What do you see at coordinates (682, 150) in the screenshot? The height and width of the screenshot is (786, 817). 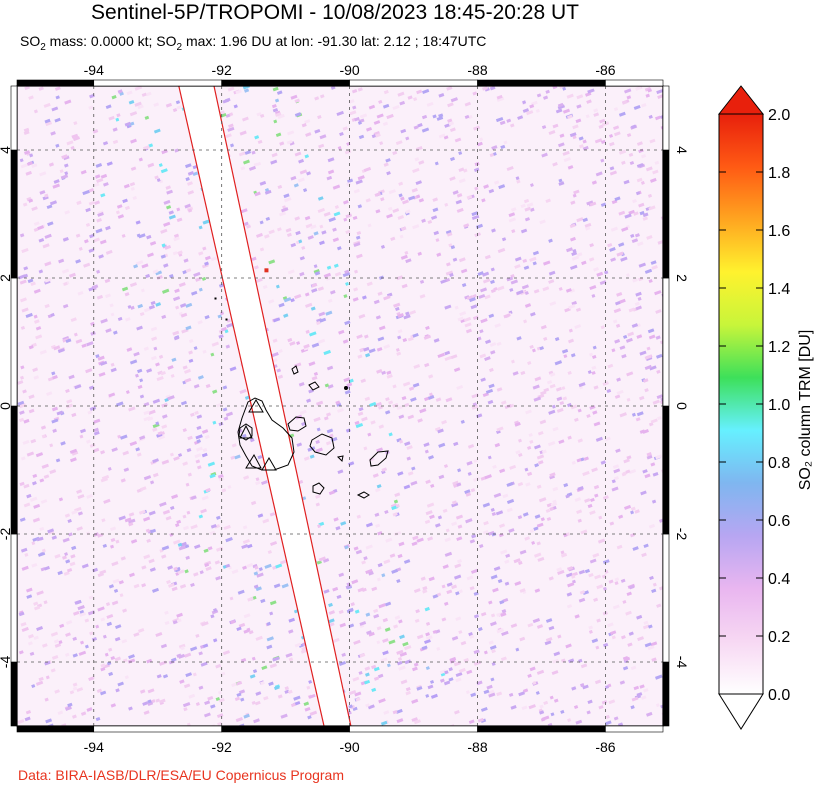 I see `lat-label-right: 4` at bounding box center [682, 150].